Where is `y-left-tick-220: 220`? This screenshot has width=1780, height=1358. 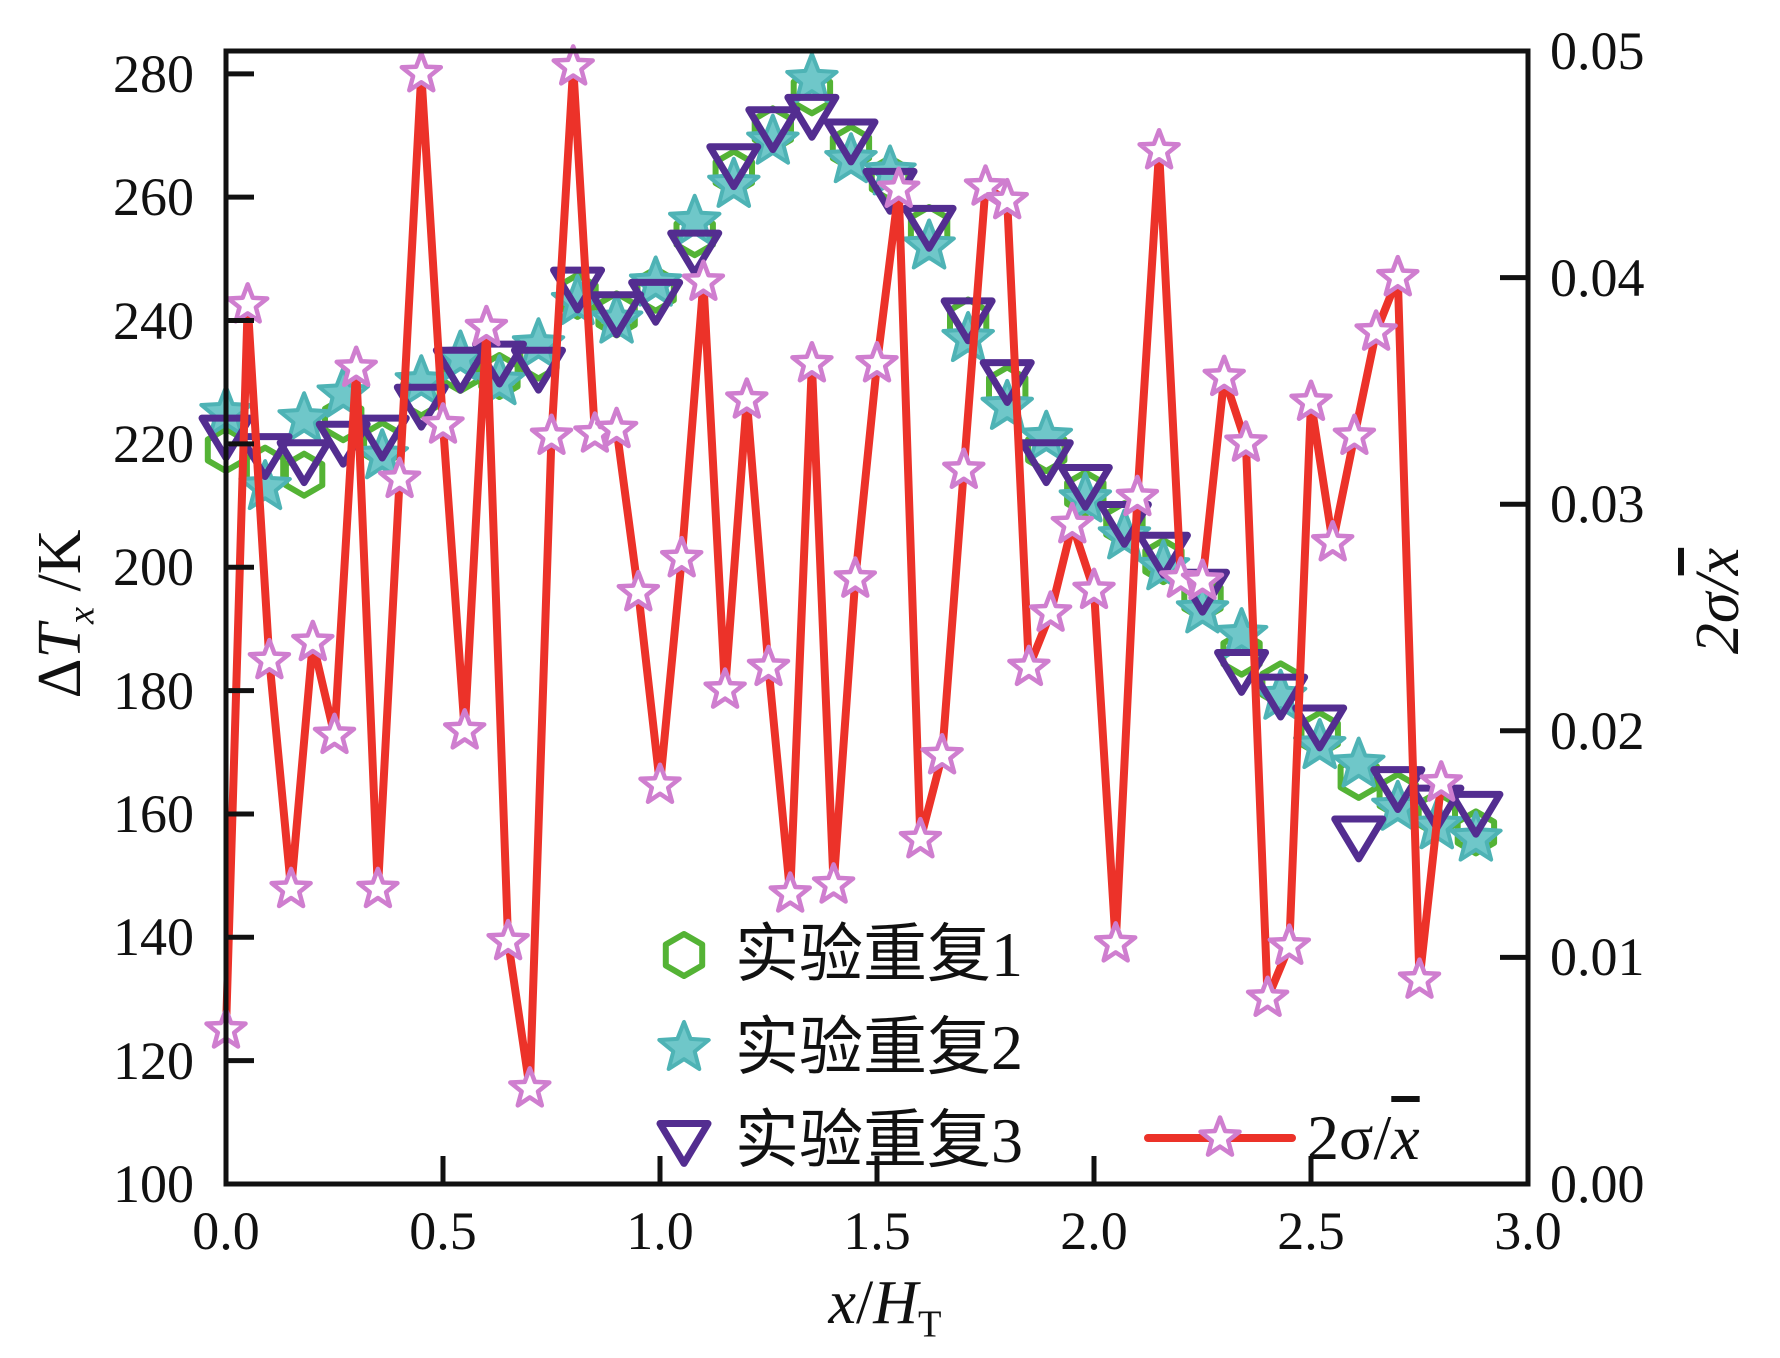
y-left-tick-220: 220 is located at coordinates (153, 443).